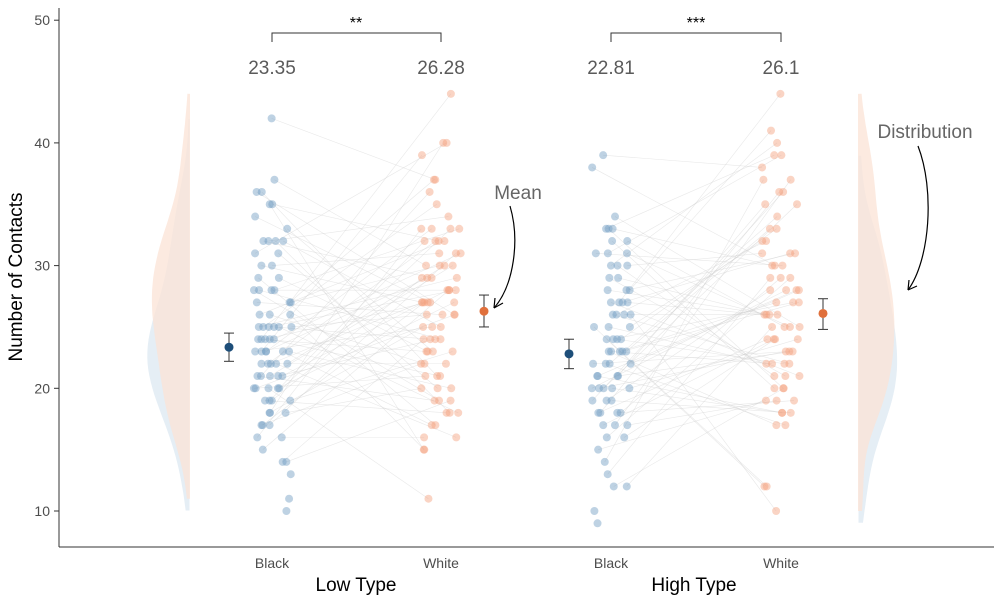  What do you see at coordinates (823, 313) in the screenshot?
I see `mean-point-white` at bounding box center [823, 313].